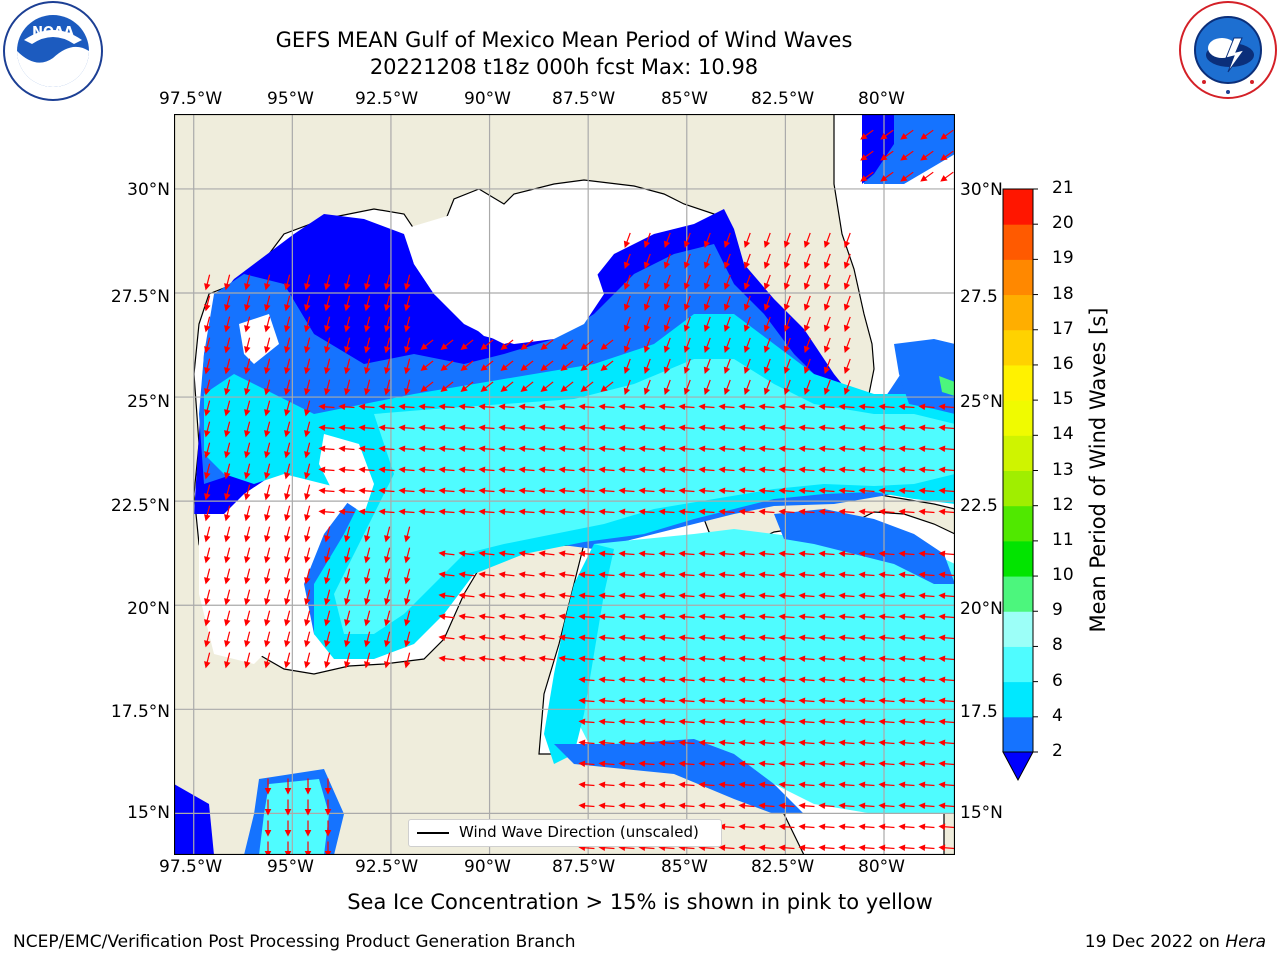 The image size is (1280, 960). Describe the element at coordinates (979, 712) in the screenshot. I see `lat-tick-right: 17.5` at that location.